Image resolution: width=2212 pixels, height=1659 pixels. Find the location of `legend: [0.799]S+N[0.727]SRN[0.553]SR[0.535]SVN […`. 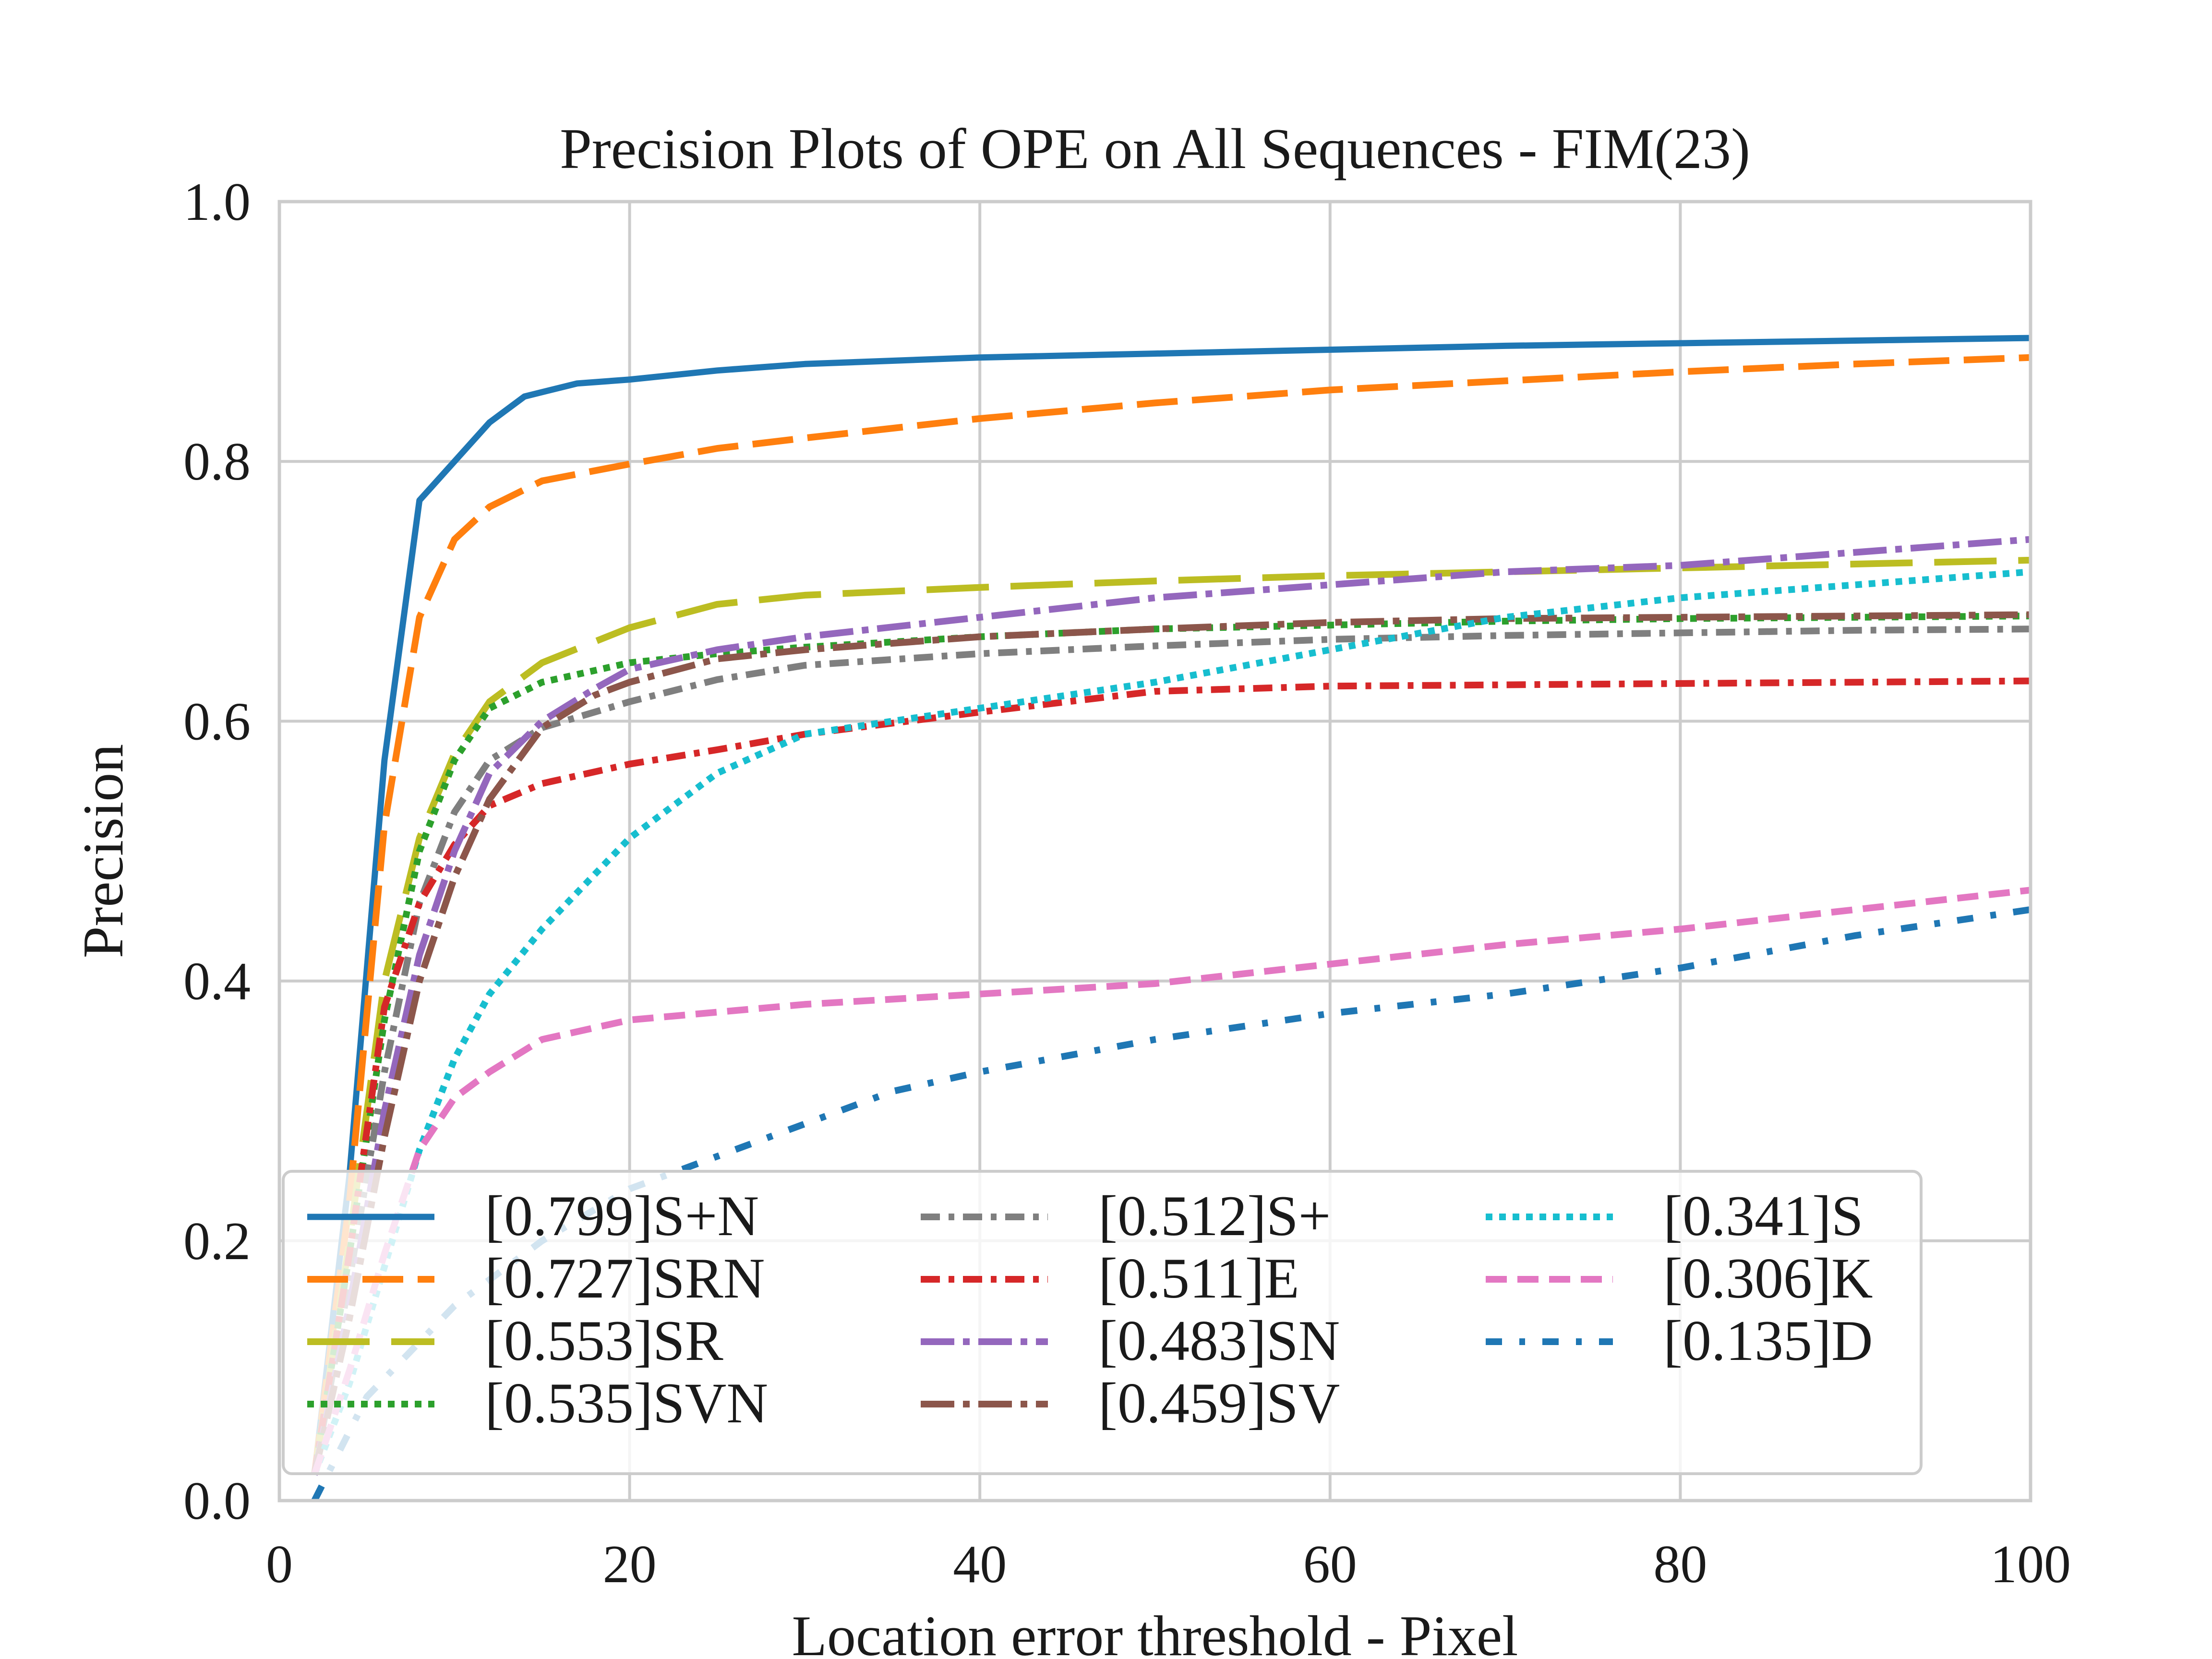

legend: [0.799]S+N[0.727]SRN[0.553]SR[0.535]SVN [… is located at coordinates (1102, 1322).